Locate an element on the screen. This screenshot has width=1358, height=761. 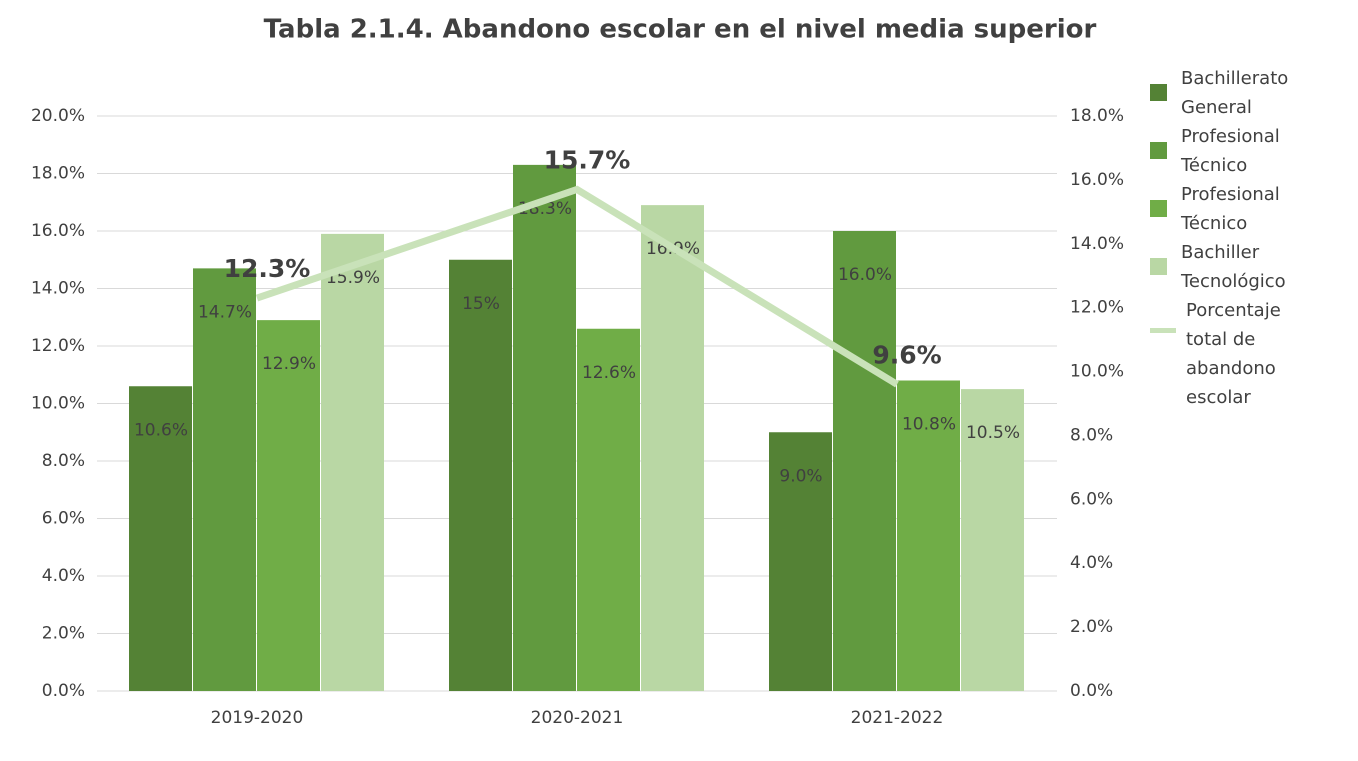
bar-value-label: 14.7% is located at coordinates (225, 312).